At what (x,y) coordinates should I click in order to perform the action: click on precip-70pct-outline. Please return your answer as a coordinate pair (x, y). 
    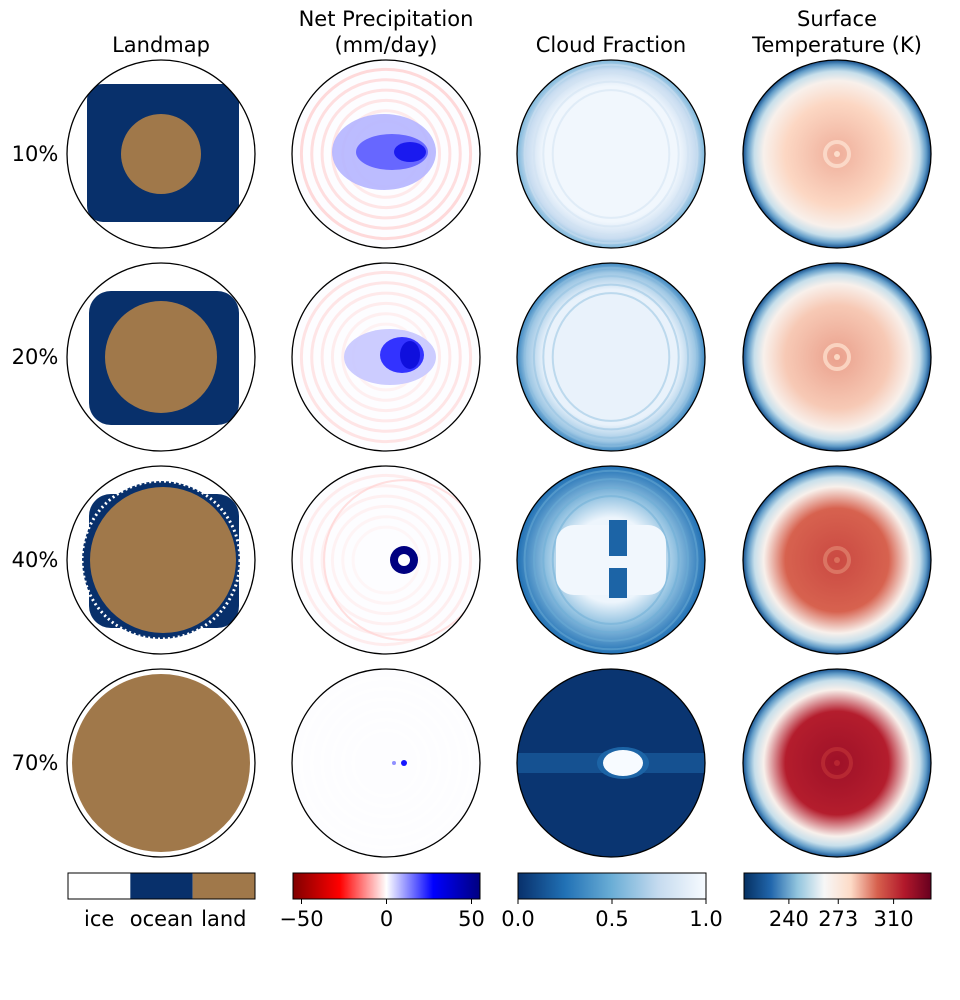
    Looking at the image, I should click on (386, 763).